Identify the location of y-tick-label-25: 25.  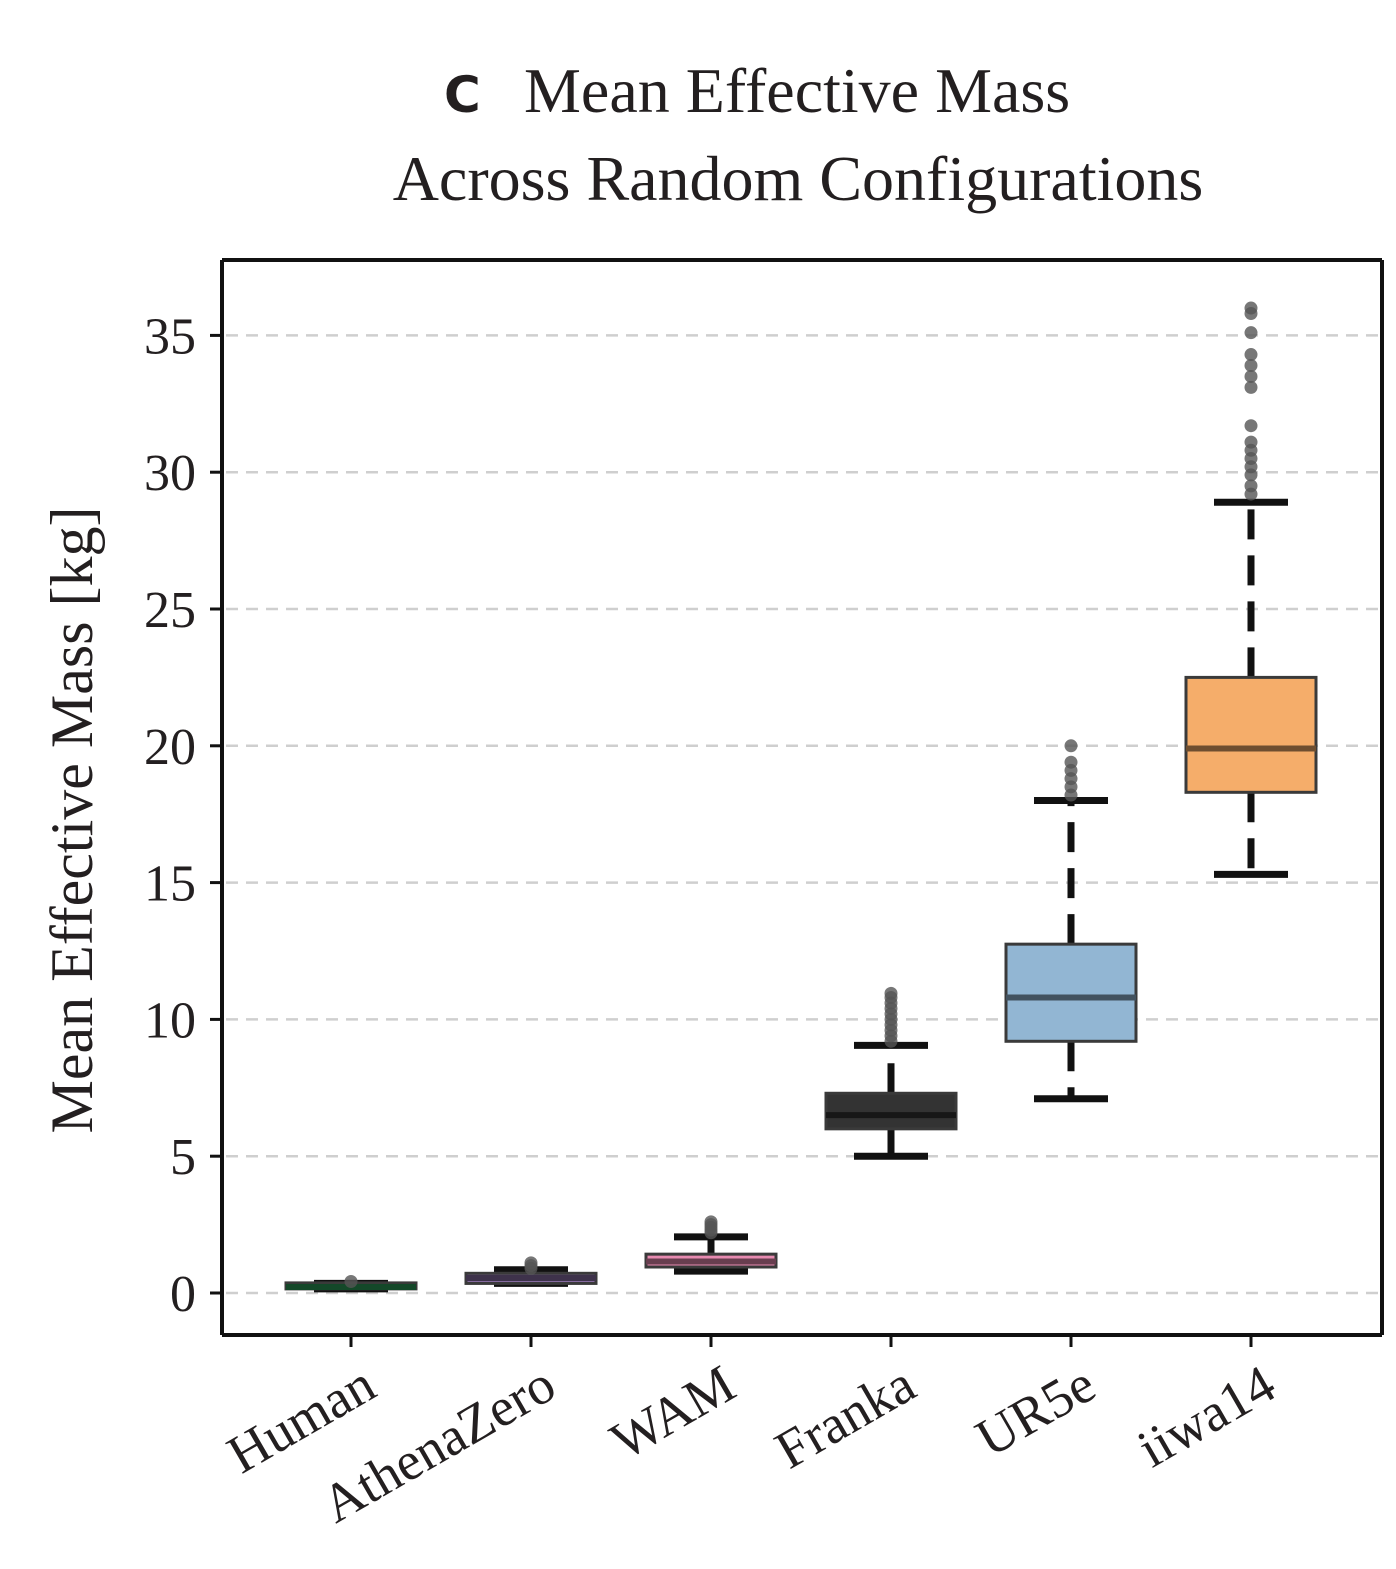
(170, 610).